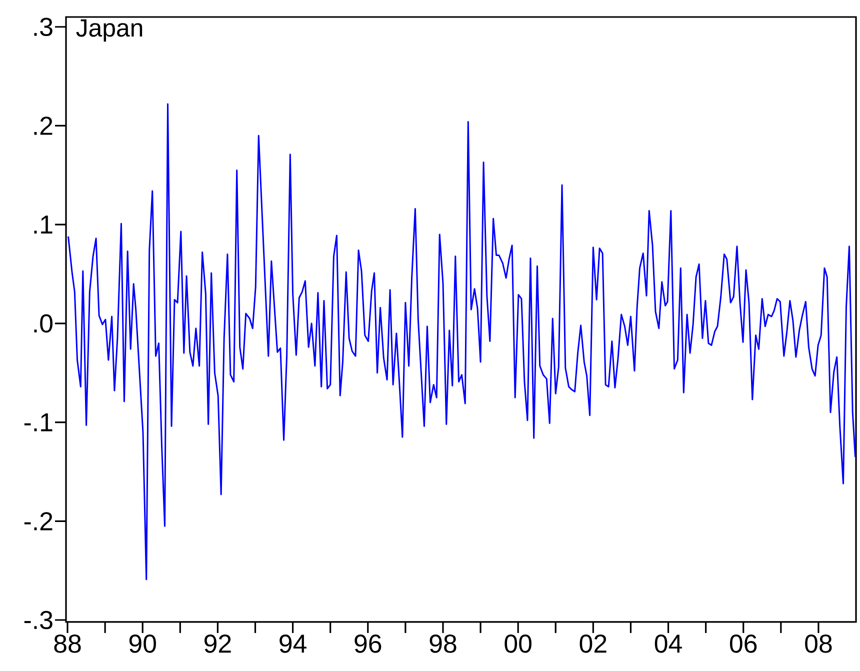  I want to click on y-tick-label: .1, so click(43, 225).